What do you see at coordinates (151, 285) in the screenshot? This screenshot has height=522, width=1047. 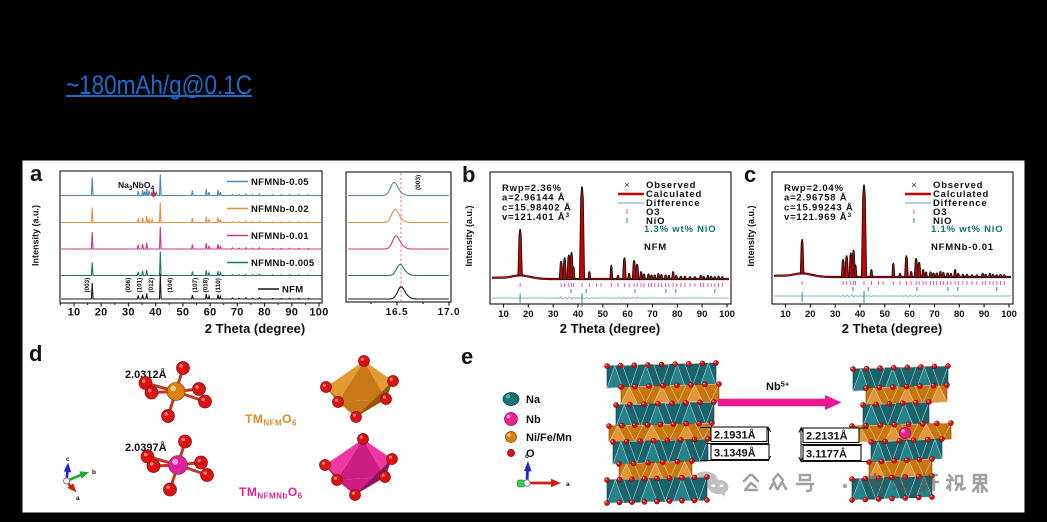 I see `svg-text: (012)` at bounding box center [151, 285].